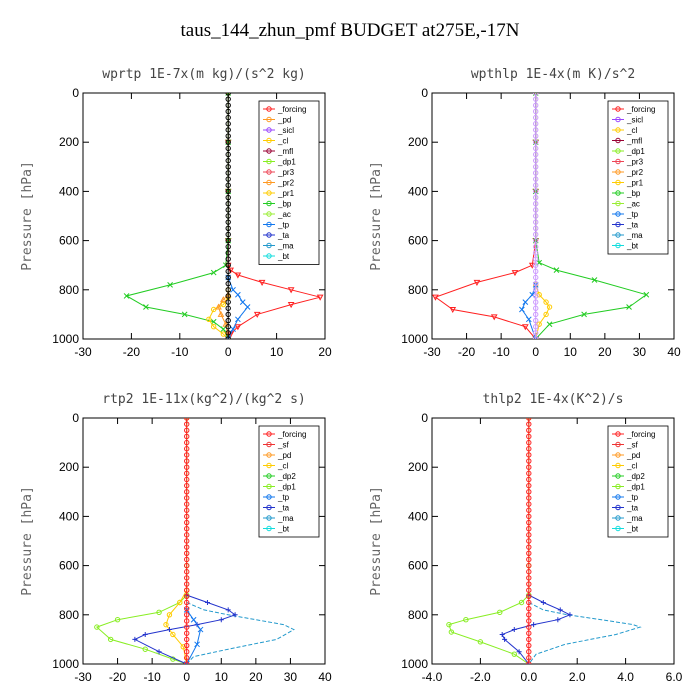 The image size is (700, 700). Describe the element at coordinates (577, 677) in the screenshot. I see `x-tick-label: 2.0` at that location.